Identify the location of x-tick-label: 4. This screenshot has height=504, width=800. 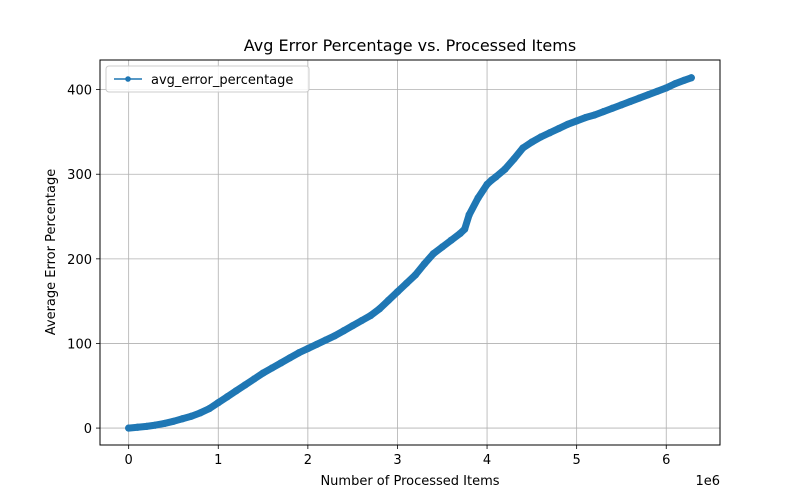
(487, 460).